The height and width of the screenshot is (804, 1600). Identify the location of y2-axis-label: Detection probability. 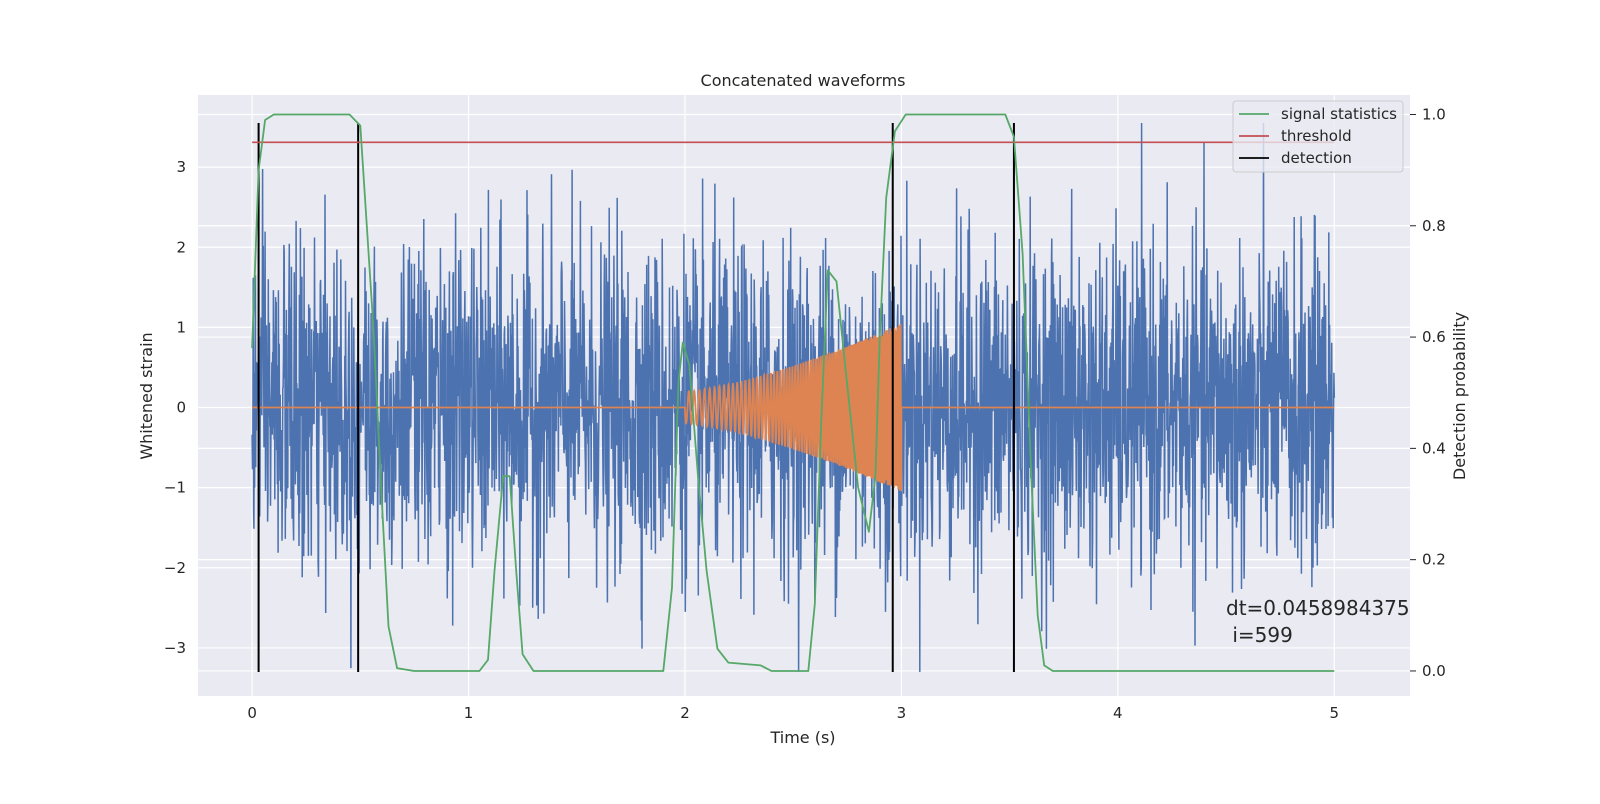
(1459, 396).